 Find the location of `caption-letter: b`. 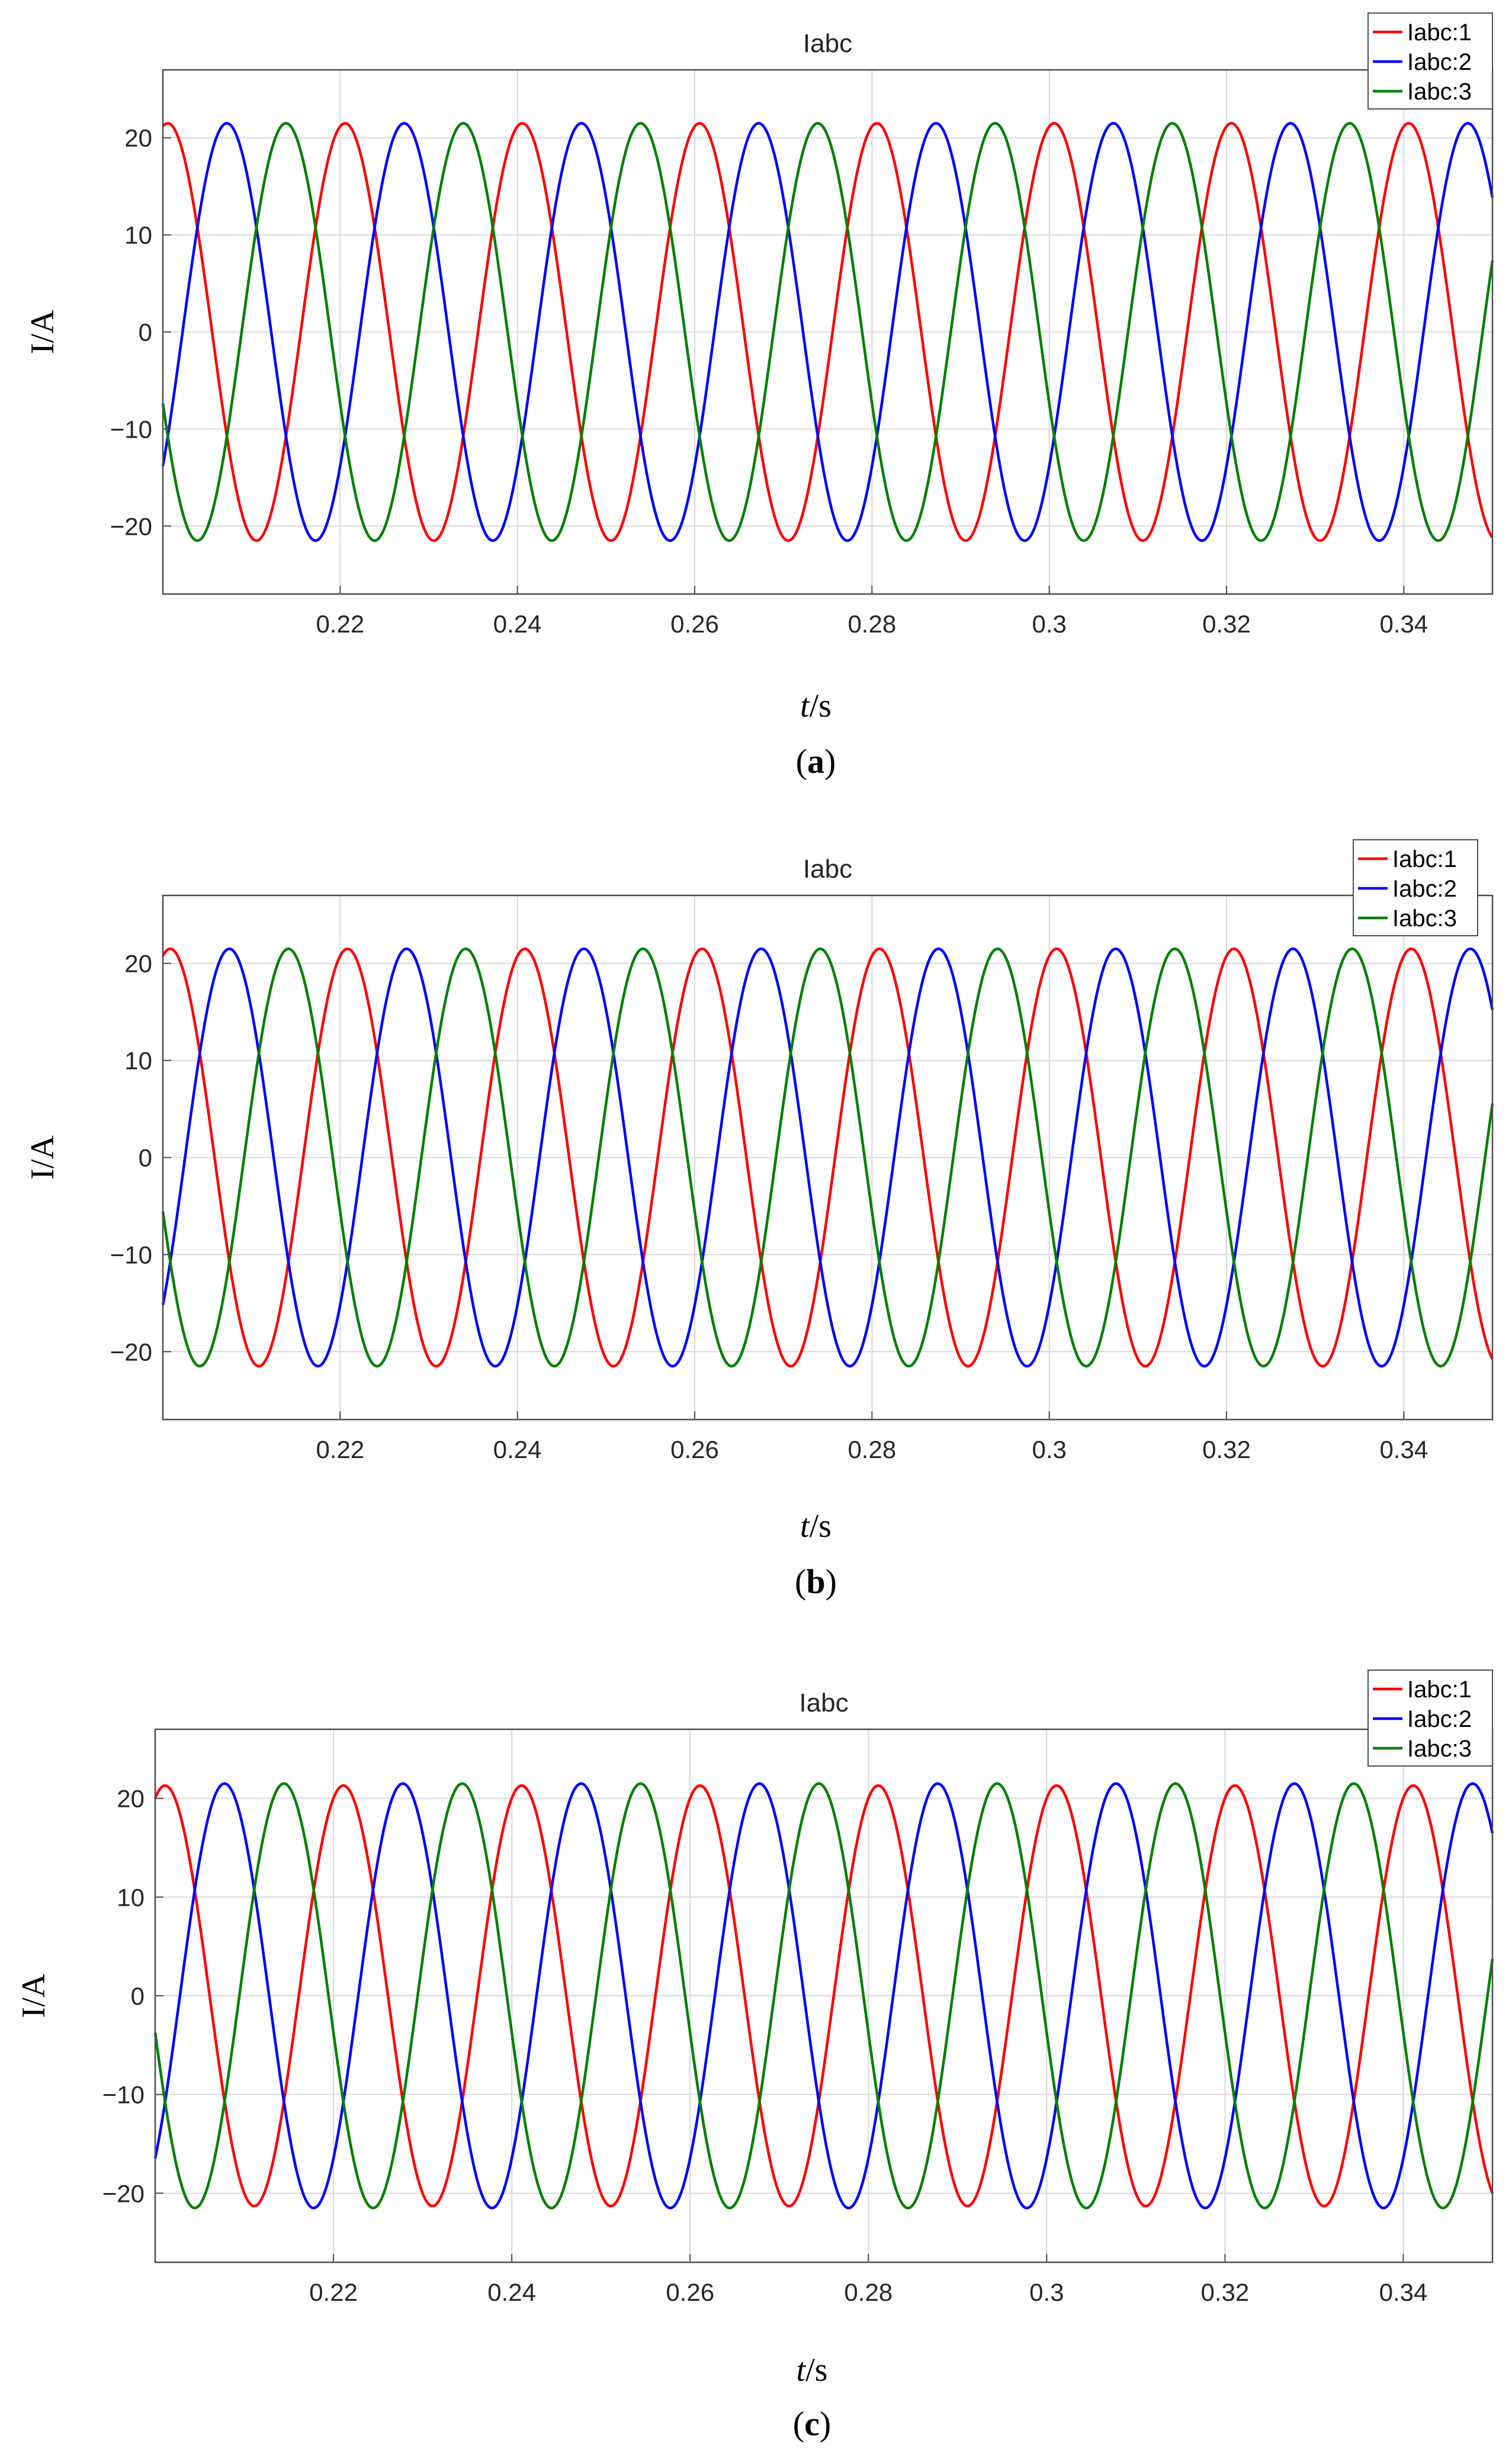

caption-letter: b is located at coordinates (815, 1581).